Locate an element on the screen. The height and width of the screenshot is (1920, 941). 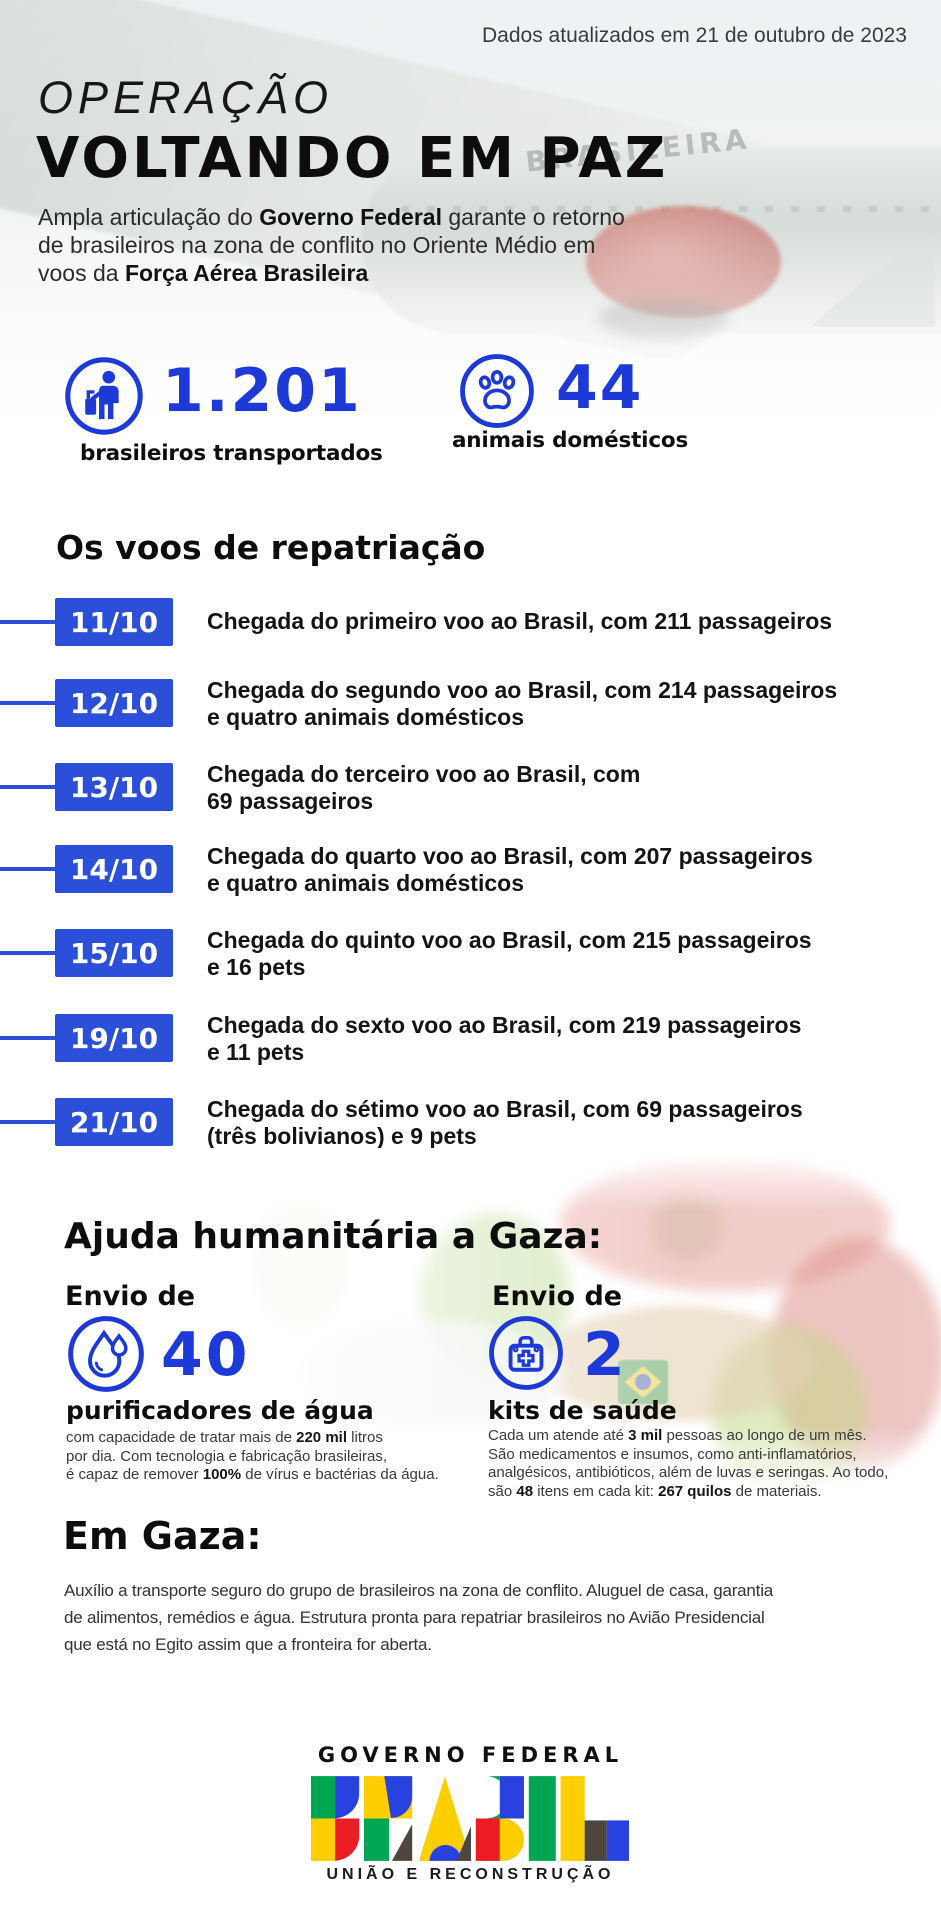
flight-date-badge: 13/10 is located at coordinates (114, 787).